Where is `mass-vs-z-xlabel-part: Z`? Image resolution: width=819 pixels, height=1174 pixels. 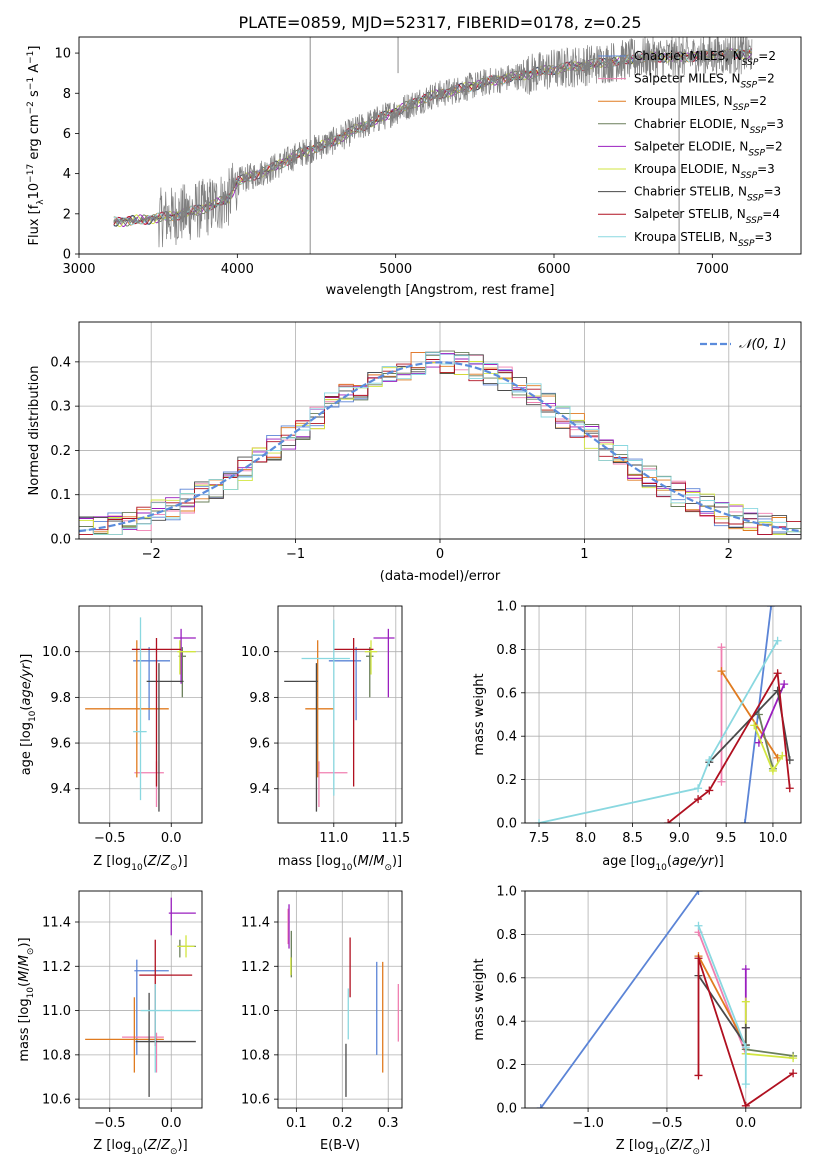
mass-vs-z-xlabel-part: Z is located at coordinates (152, 1145).